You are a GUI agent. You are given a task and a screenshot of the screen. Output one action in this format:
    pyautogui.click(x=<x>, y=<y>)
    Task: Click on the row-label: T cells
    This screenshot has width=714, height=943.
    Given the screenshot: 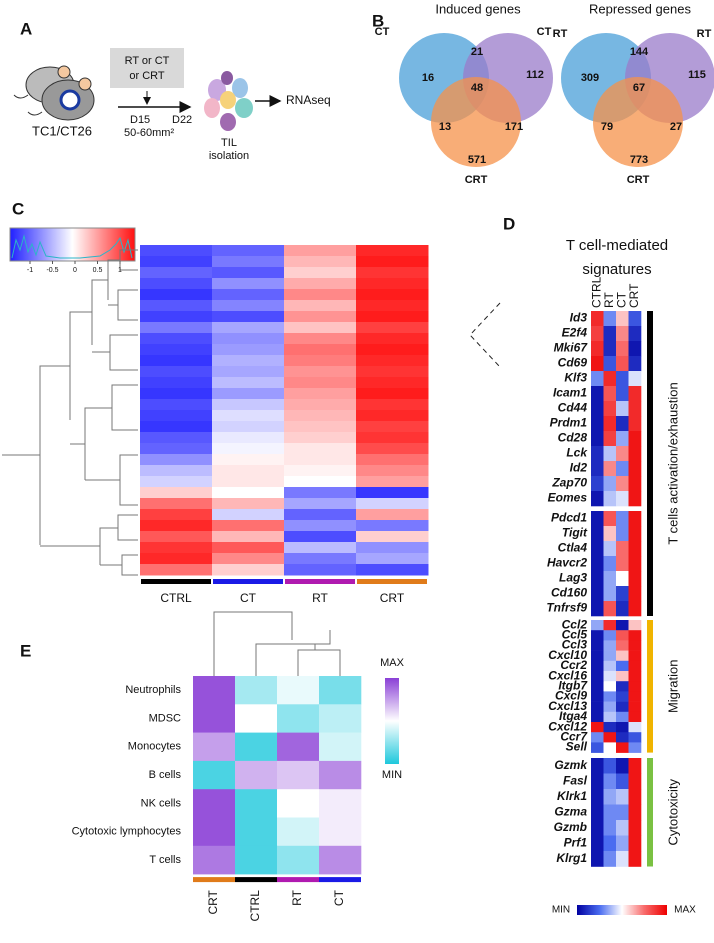 What is the action you would take?
    pyautogui.click(x=165, y=860)
    